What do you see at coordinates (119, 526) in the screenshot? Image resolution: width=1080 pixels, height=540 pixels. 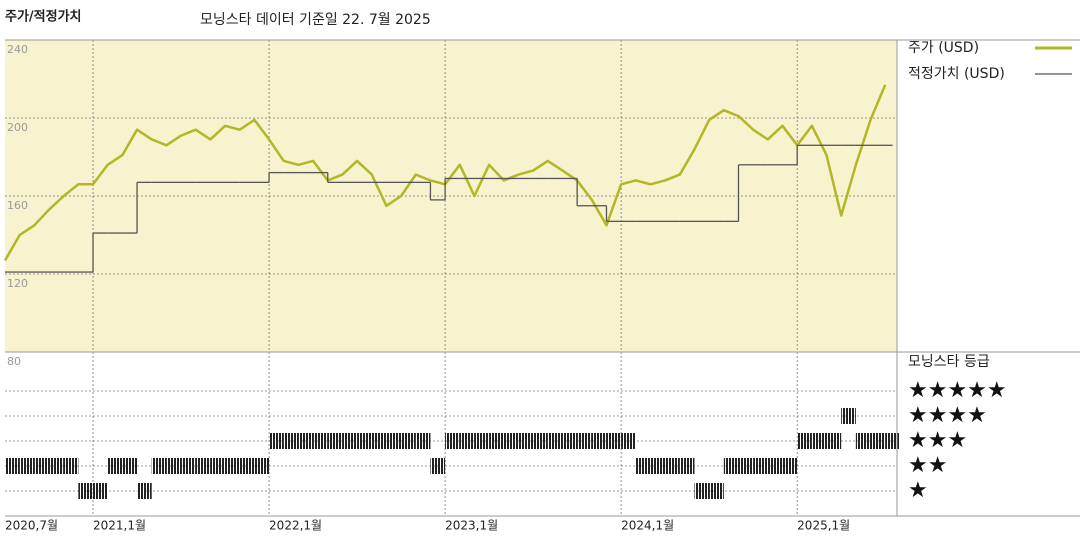 I see `x-tick-label: 2021,1월` at bounding box center [119, 526].